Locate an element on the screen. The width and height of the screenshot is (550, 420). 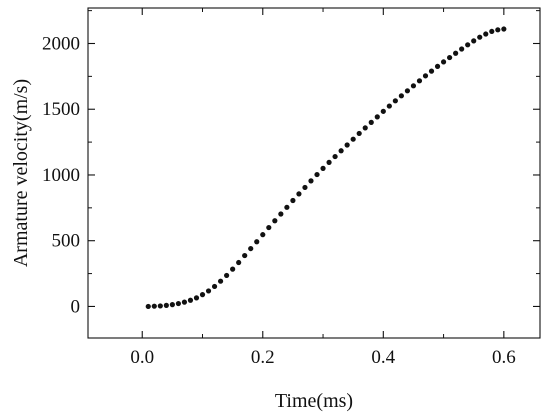
y-tick-label: 500 is located at coordinates (66, 241).